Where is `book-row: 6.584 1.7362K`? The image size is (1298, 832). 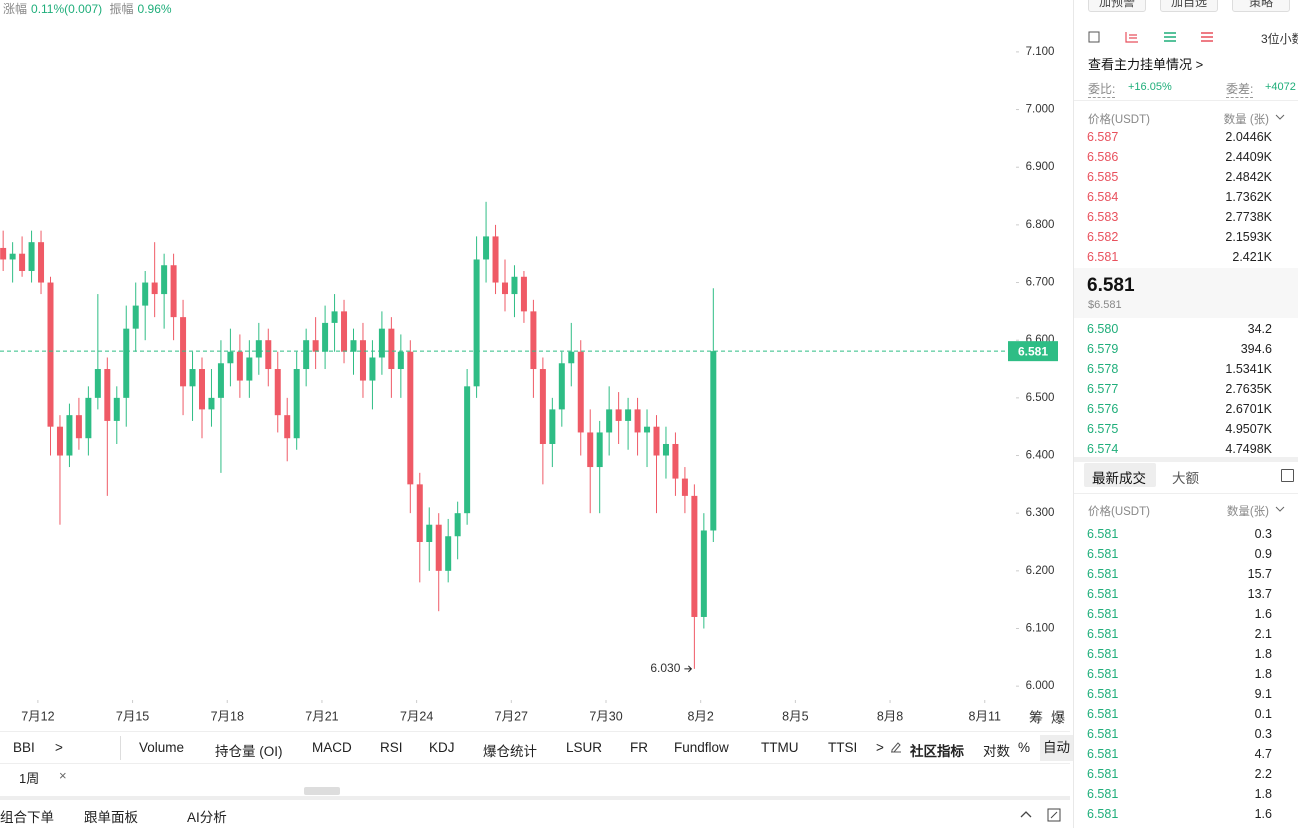
book-row: 6.584 1.7362K is located at coordinates (1186, 197).